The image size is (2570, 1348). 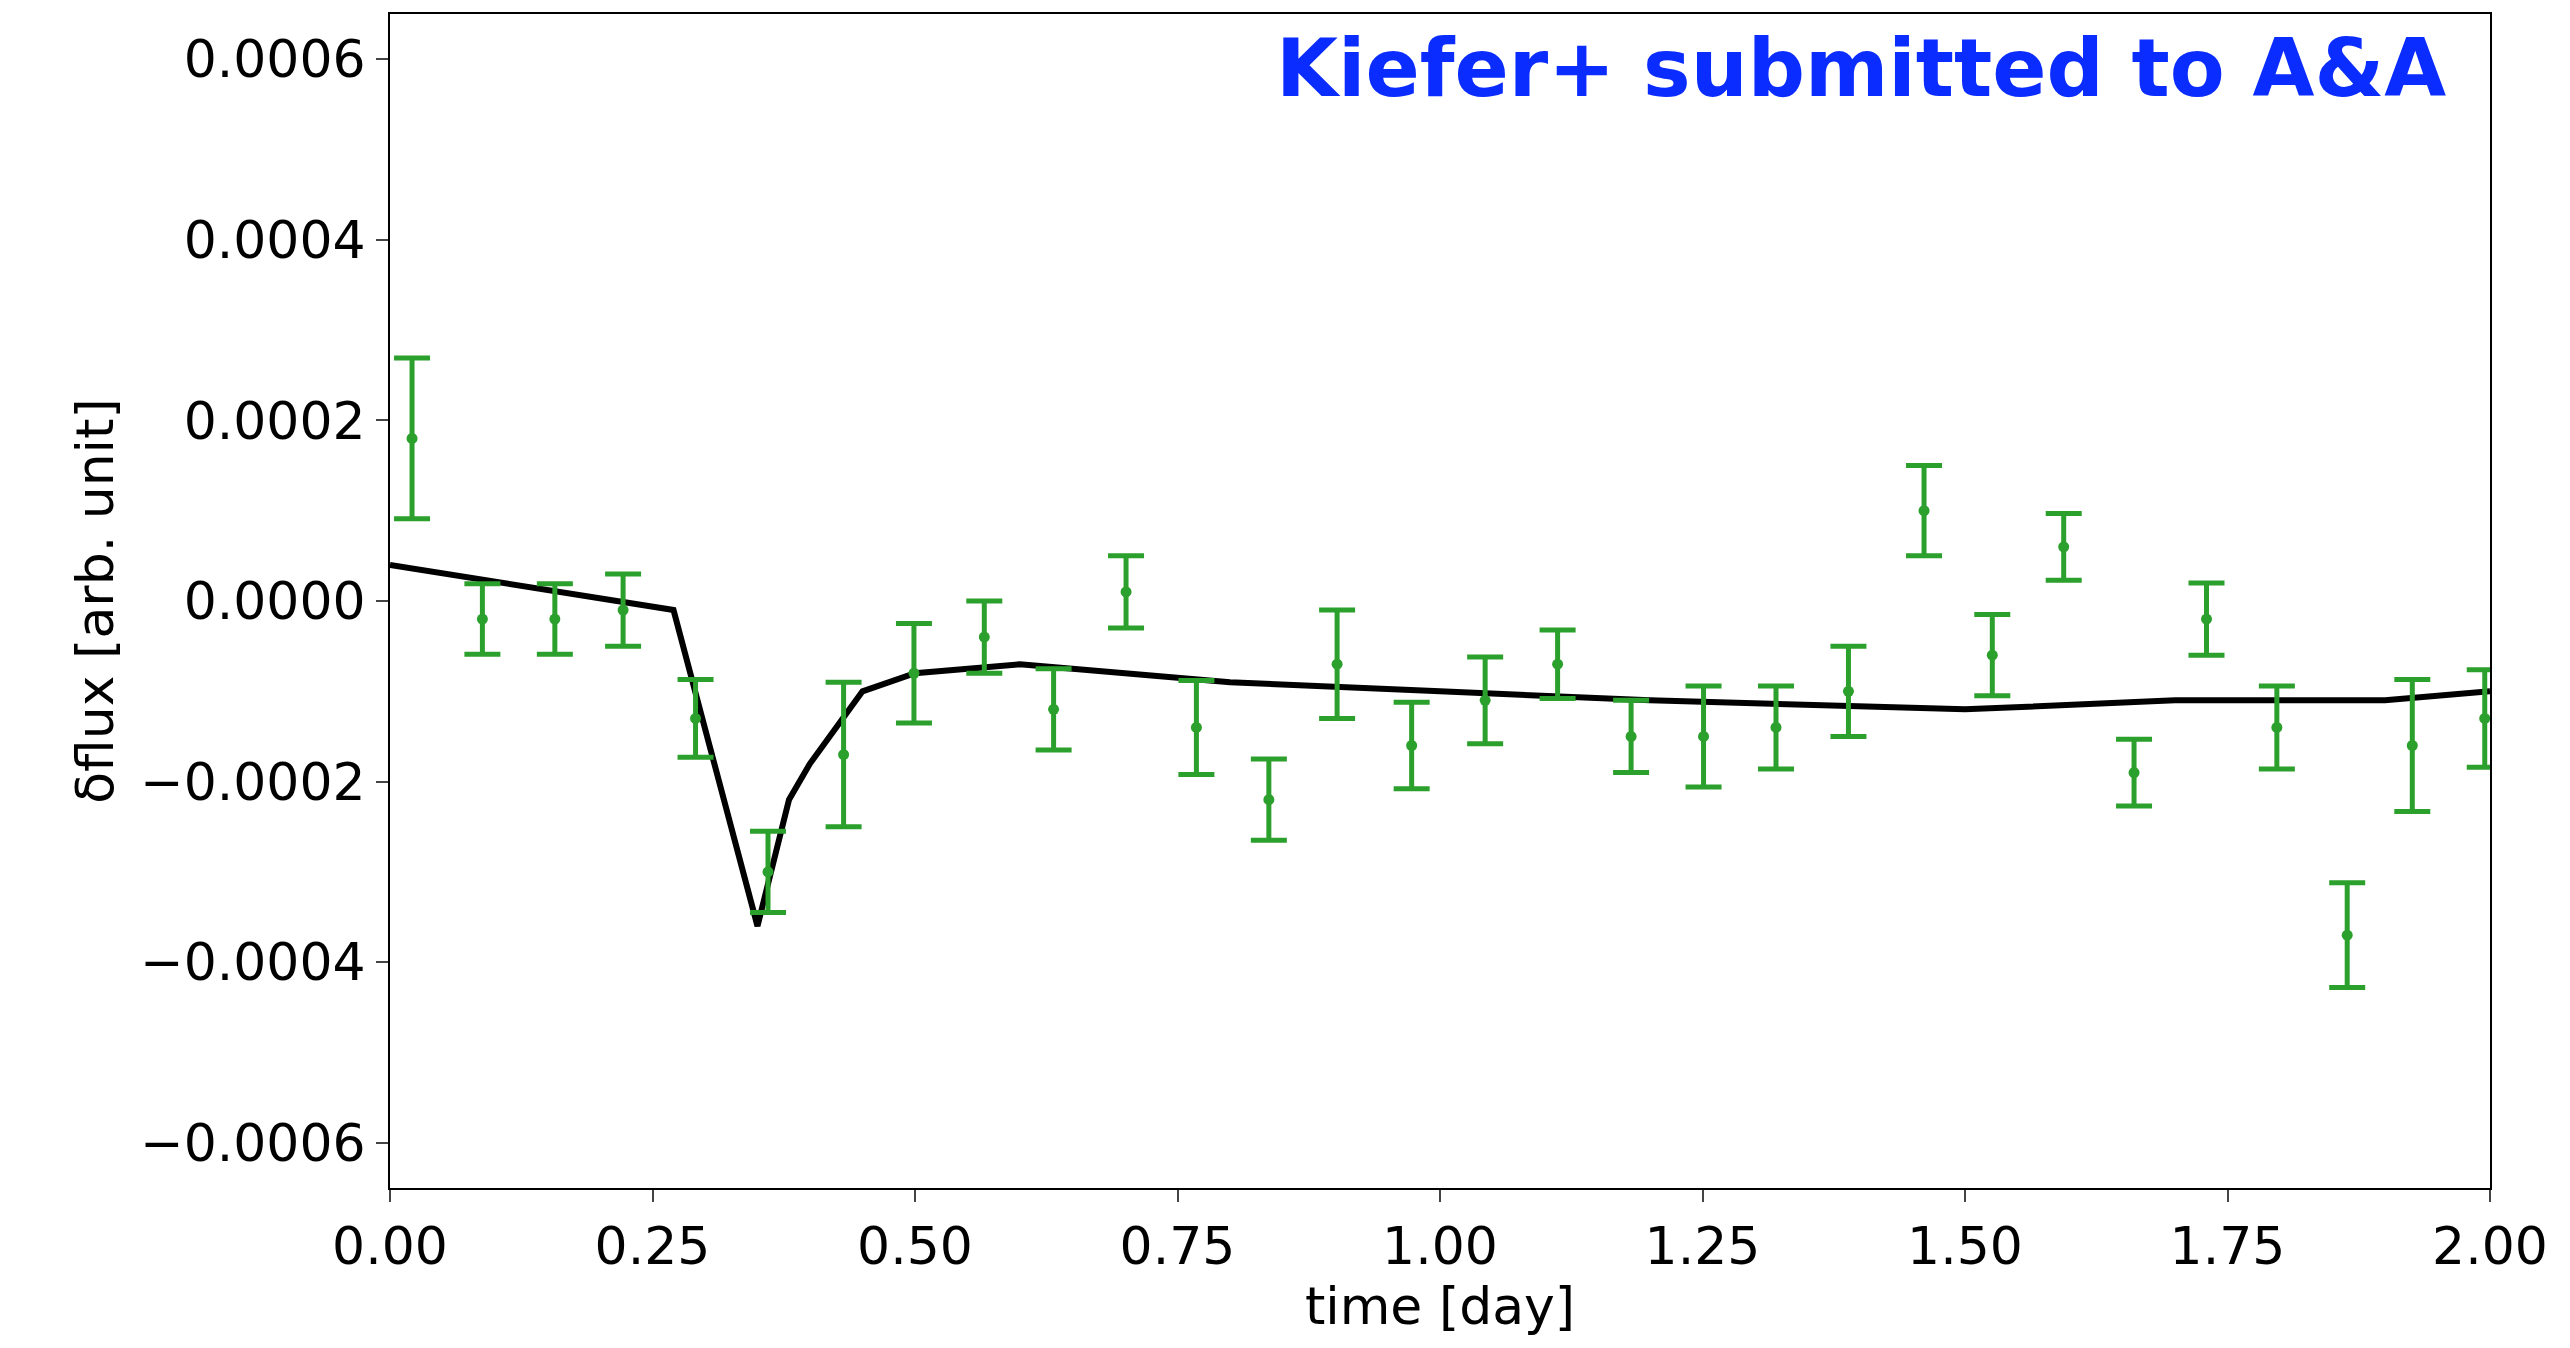 I want to click on x-tick-label: 1.75, so click(x=2227, y=1246).